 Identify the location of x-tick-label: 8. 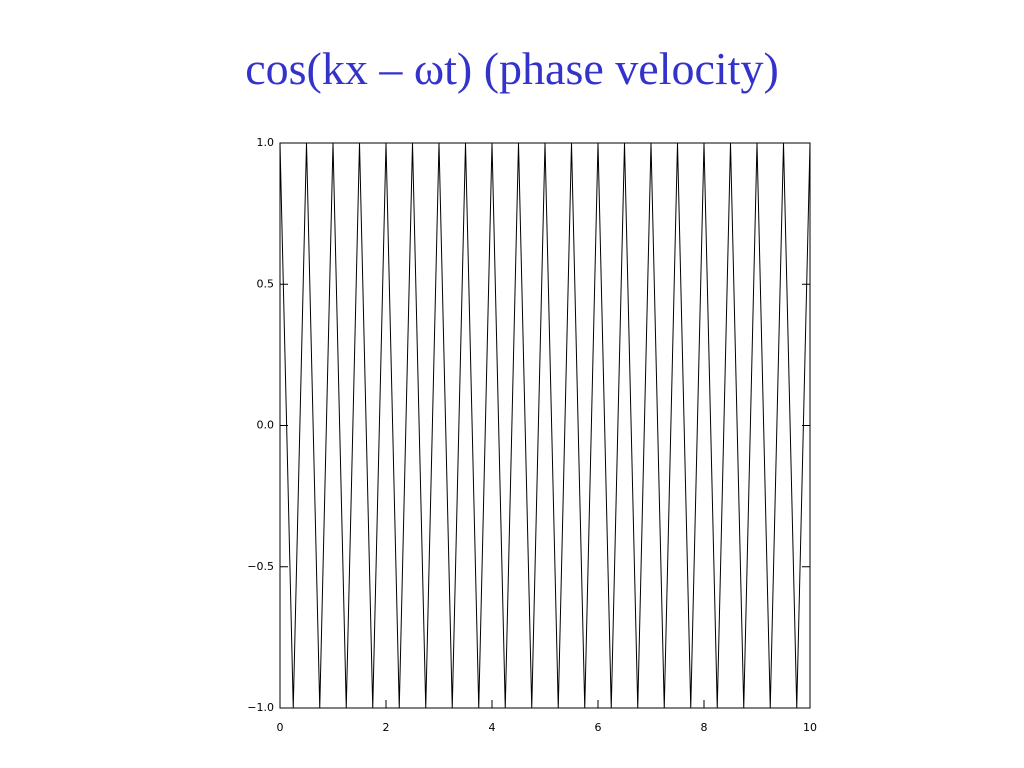
(704, 727).